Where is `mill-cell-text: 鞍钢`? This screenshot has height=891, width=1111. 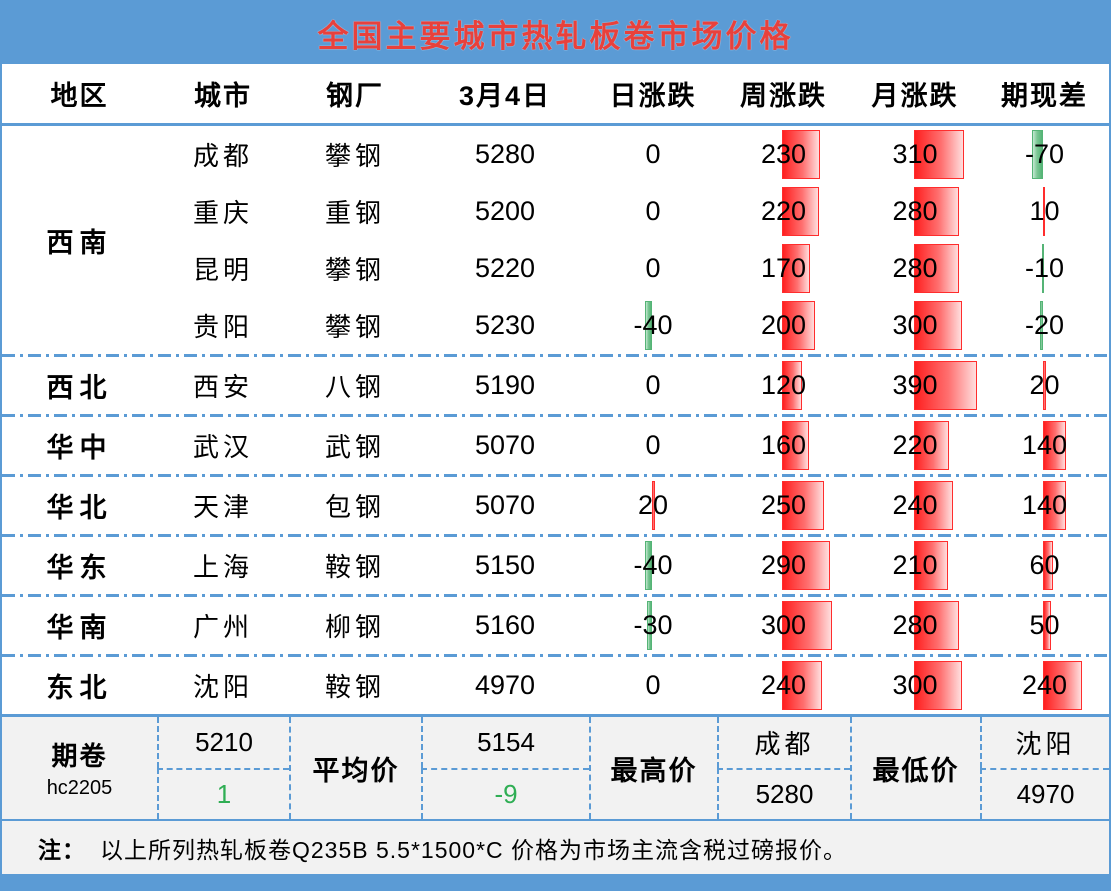 mill-cell-text: 鞍钢 is located at coordinates (354, 687).